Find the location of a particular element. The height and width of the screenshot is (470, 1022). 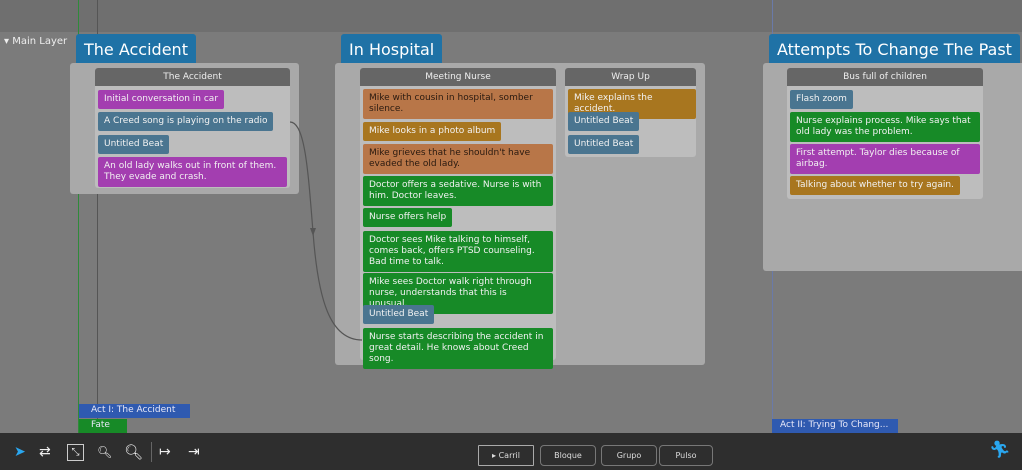

mode-bloque: Bloque is located at coordinates (568, 455).